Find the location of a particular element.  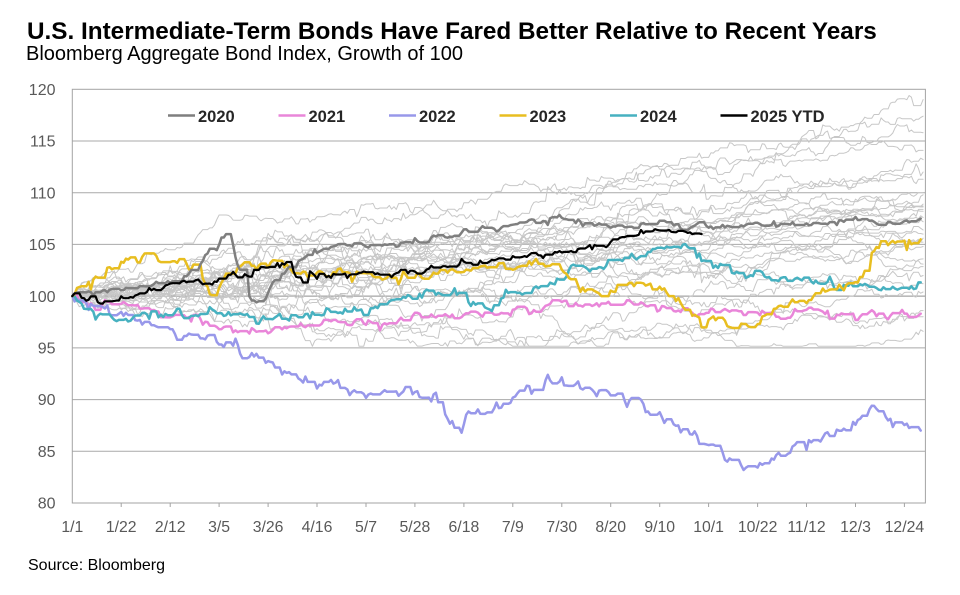

svg-text: 7/9 is located at coordinates (513, 527).